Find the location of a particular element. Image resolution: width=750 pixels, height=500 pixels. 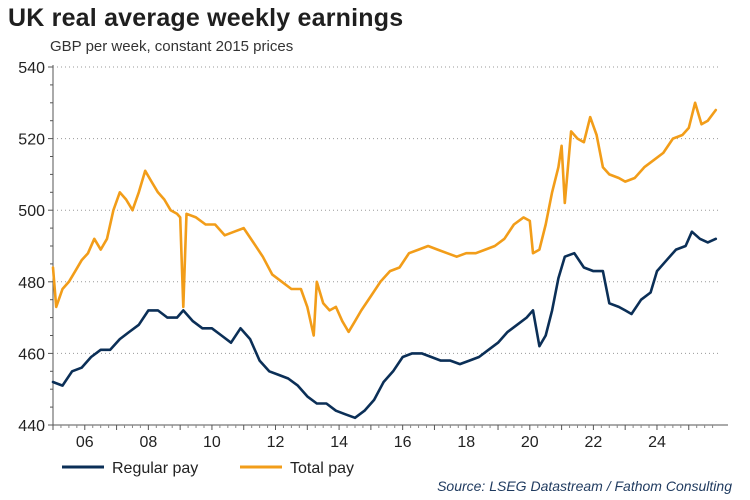

chart-subtitle: GBP per week, constant 2015 prices is located at coordinates (172, 46).